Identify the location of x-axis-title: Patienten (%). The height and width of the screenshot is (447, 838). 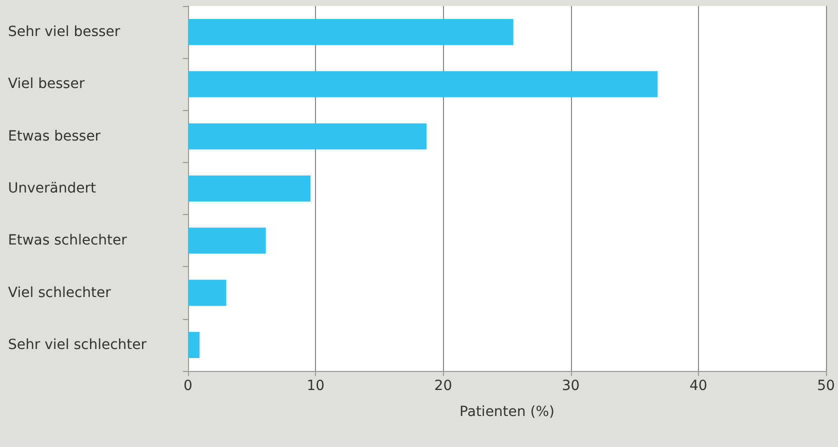
(507, 412).